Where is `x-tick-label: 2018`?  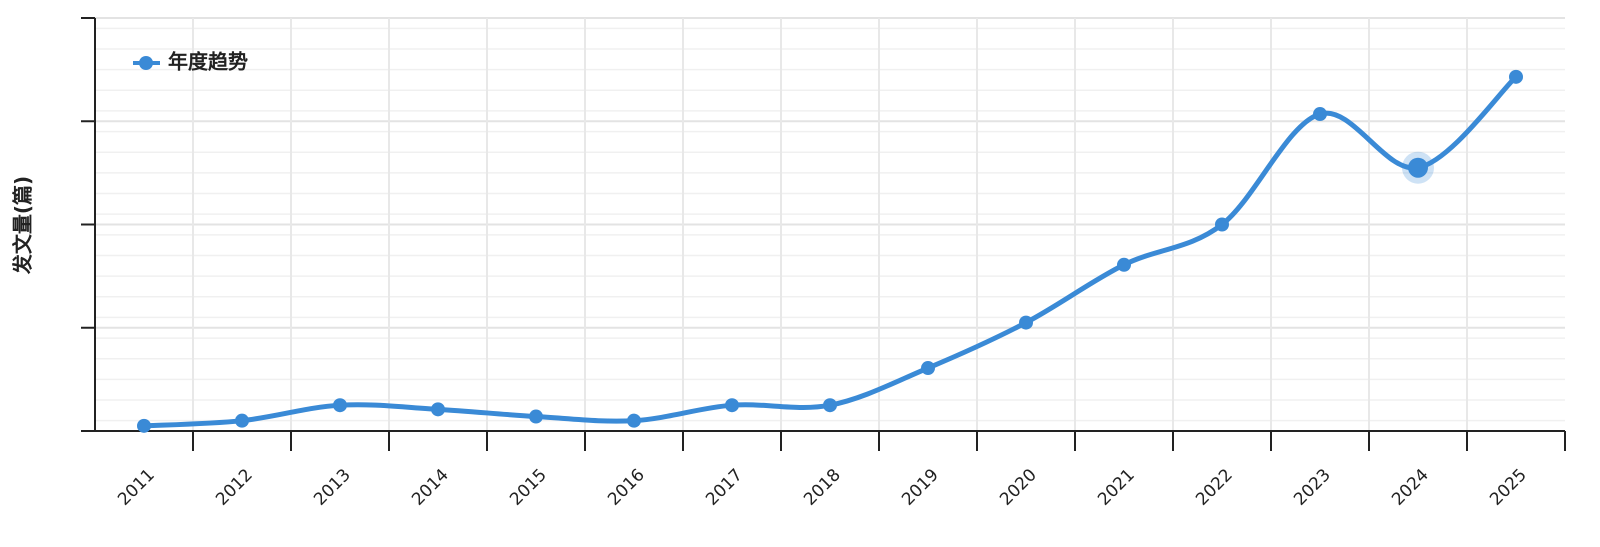 x-tick-label: 2018 is located at coordinates (822, 487).